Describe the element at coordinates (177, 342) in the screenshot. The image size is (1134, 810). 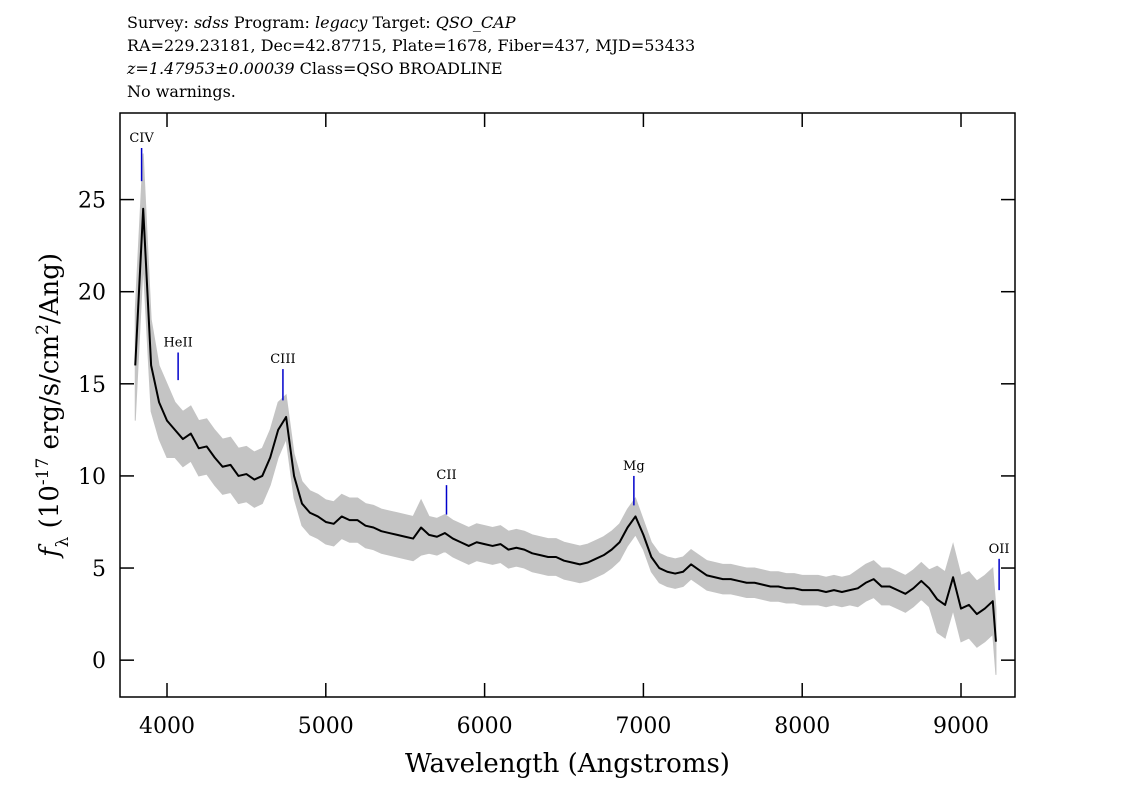
I see `emission-line-label: HeII` at that location.